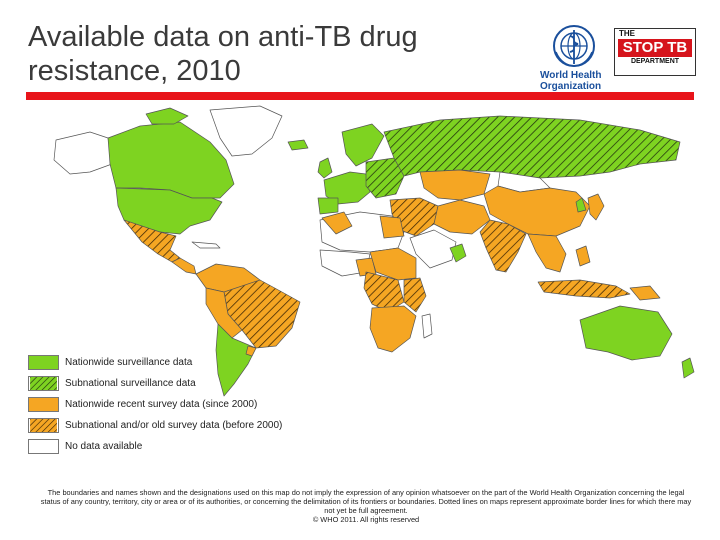 This screenshot has width=720, height=540. I want to click on region-russia, so click(532, 147).